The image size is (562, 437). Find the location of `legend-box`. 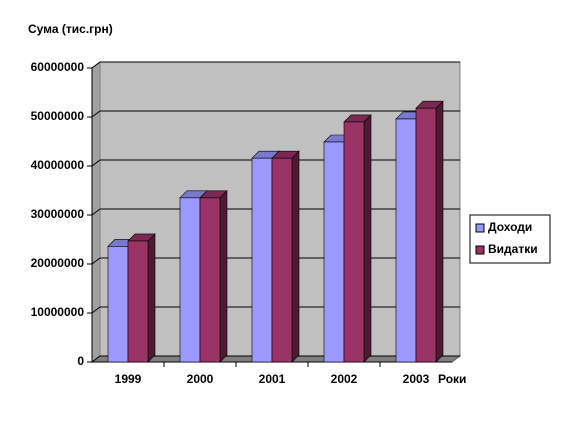

legend-box is located at coordinates (510, 239).